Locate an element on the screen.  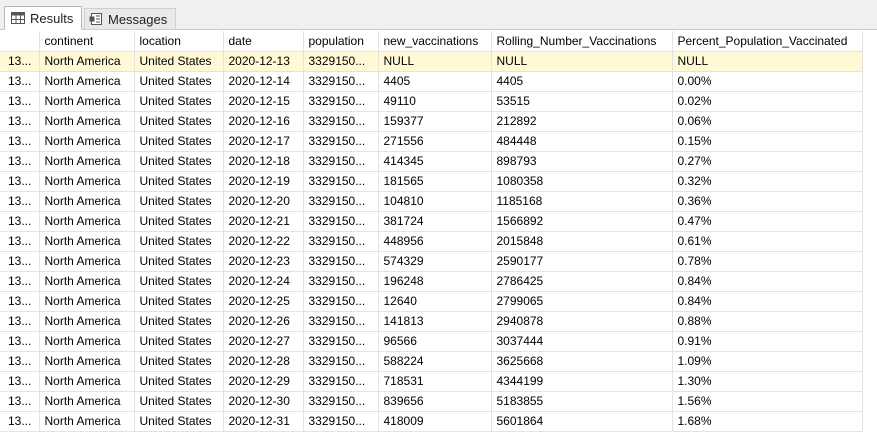
cell-rolling-number-vaccinations: 2786425 is located at coordinates (582, 281).